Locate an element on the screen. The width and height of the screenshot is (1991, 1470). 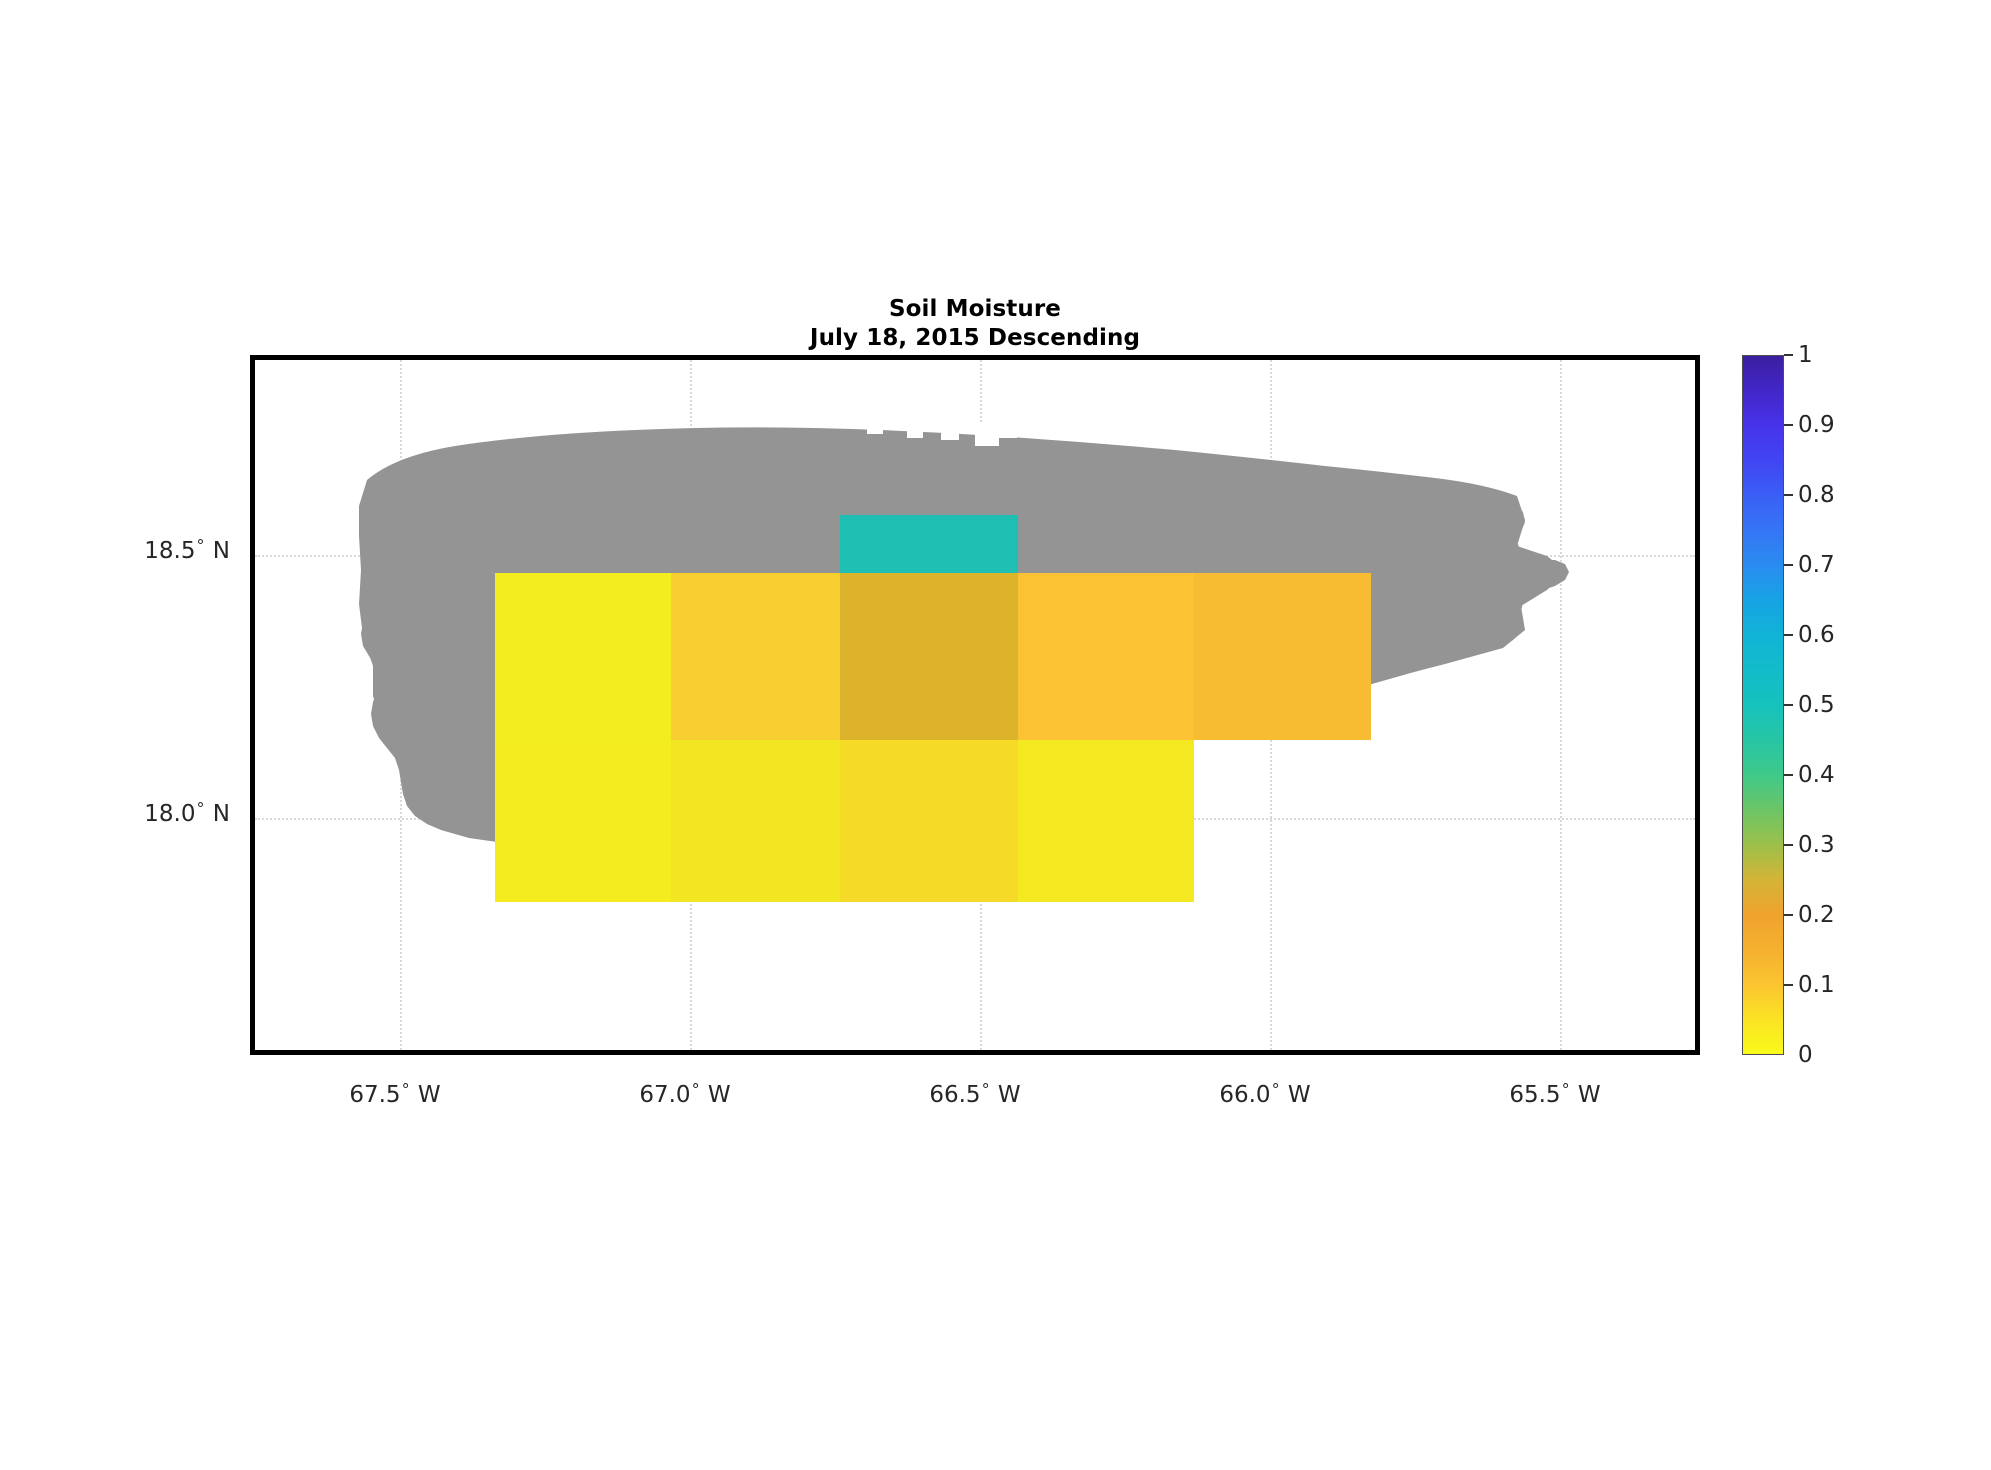
xtick-number-3: 66.0 is located at coordinates (1245, 1095).